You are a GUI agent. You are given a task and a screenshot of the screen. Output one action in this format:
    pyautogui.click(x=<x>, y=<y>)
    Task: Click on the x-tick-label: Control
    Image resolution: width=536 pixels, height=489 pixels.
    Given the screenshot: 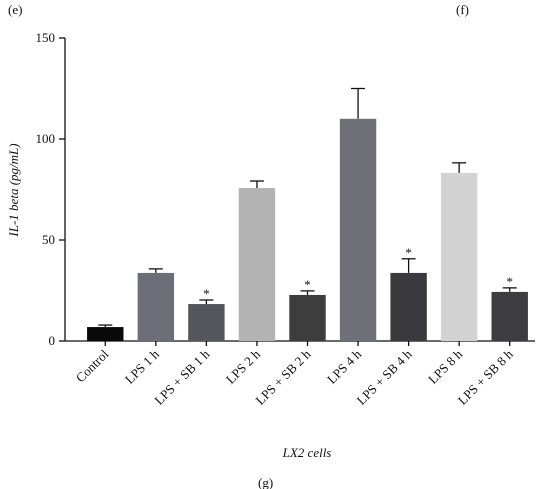 What is the action you would take?
    pyautogui.click(x=92, y=365)
    